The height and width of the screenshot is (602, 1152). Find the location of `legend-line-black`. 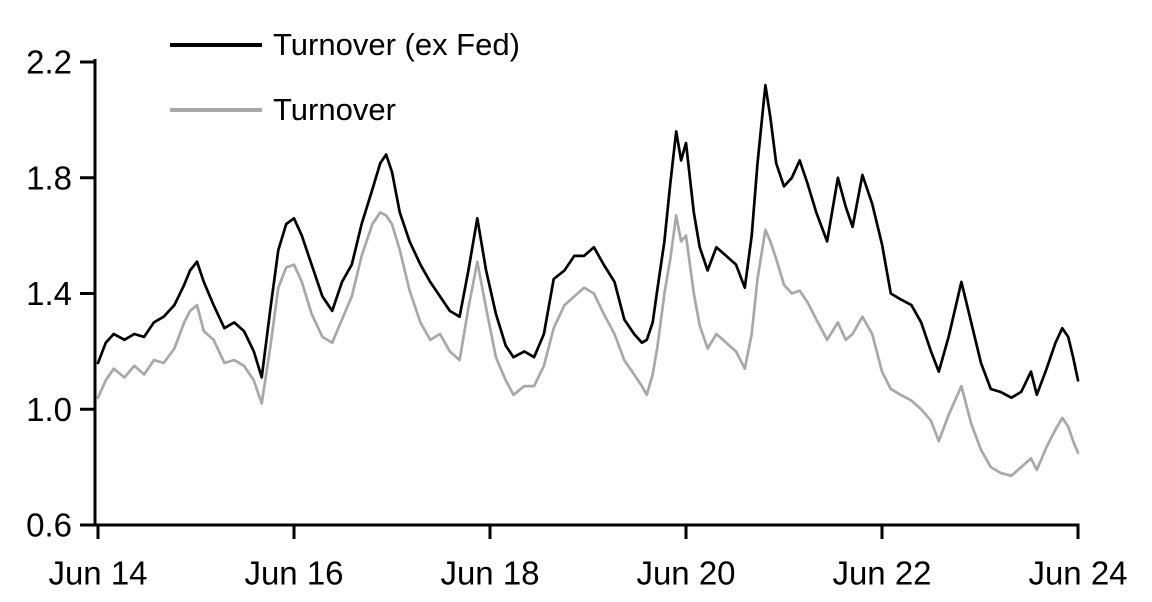

legend-line-black is located at coordinates (216, 45).